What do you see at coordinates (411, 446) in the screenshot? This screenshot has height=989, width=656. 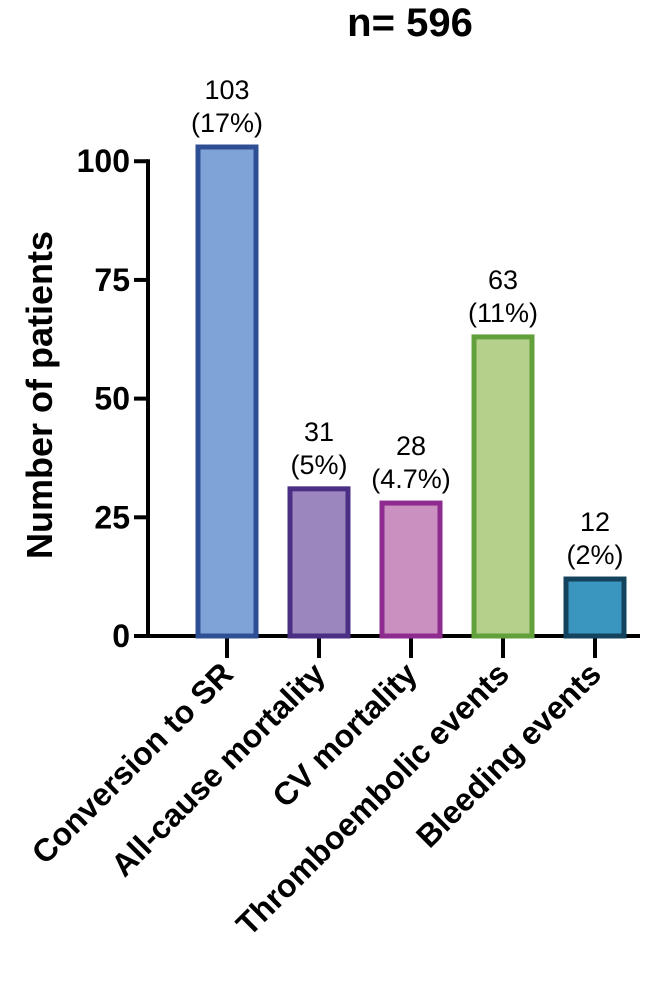 I see `data-label-count: 28` at bounding box center [411, 446].